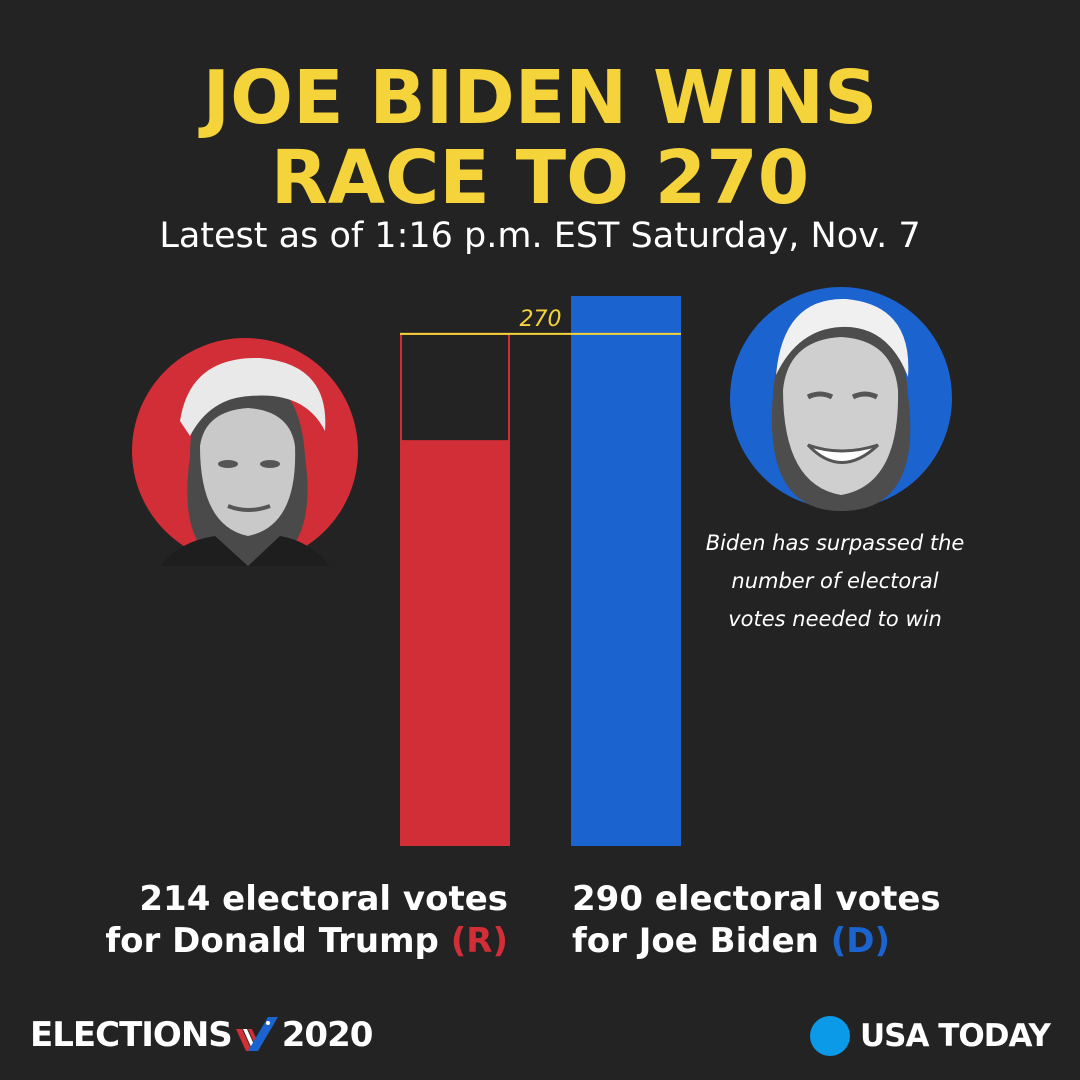 The height and width of the screenshot is (1080, 1080). What do you see at coordinates (841, 404) in the screenshot?
I see `biden-face-icon` at bounding box center [841, 404].